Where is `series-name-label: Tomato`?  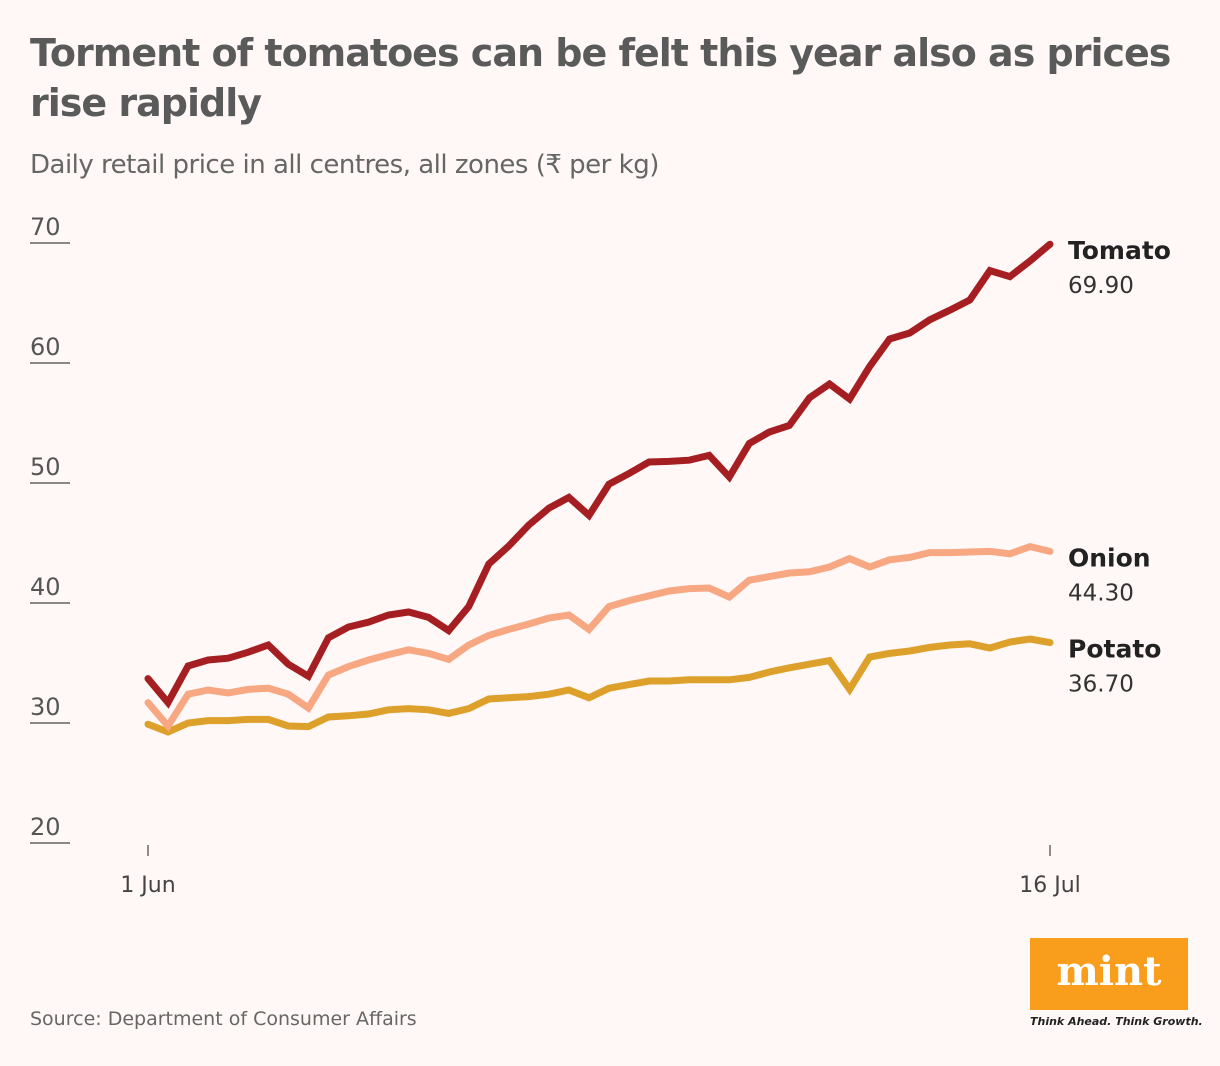 series-name-label: Tomato is located at coordinates (1119, 250).